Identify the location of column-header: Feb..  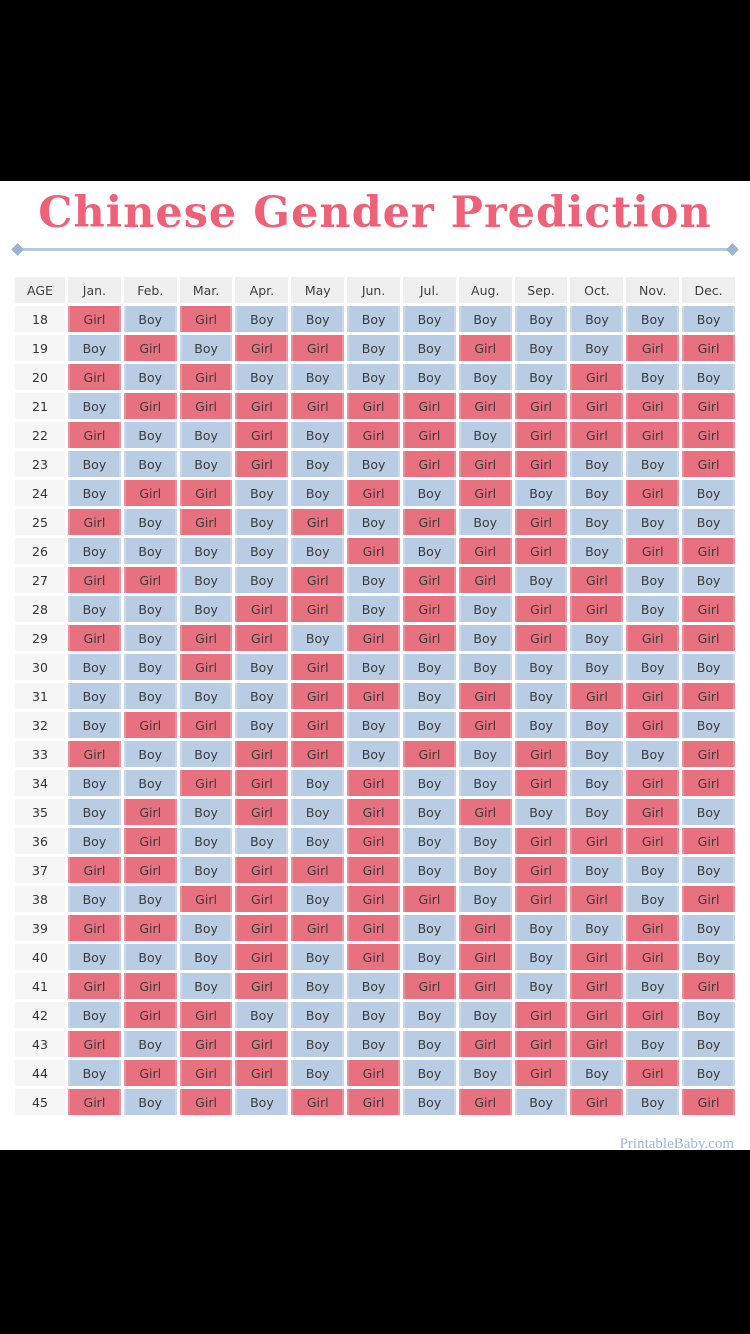
(150, 290).